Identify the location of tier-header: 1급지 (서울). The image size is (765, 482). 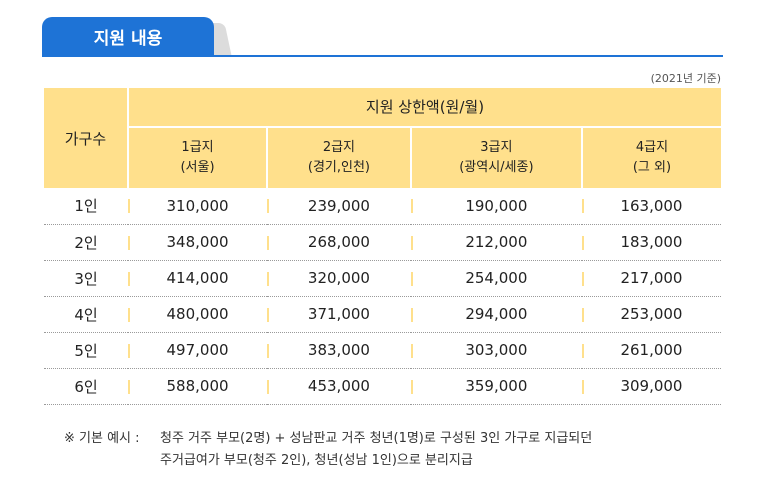
(198, 157).